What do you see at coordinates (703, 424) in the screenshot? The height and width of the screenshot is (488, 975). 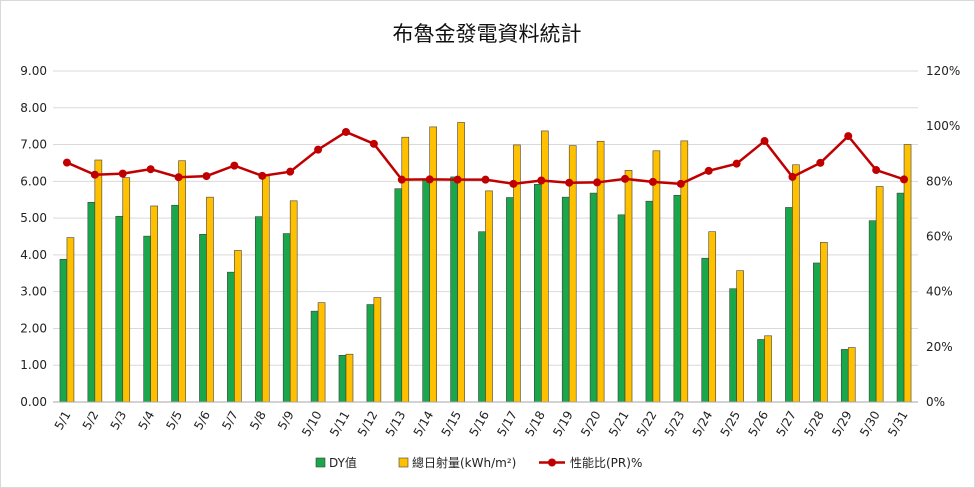 I see `x-tick-label: 5/24` at bounding box center [703, 424].